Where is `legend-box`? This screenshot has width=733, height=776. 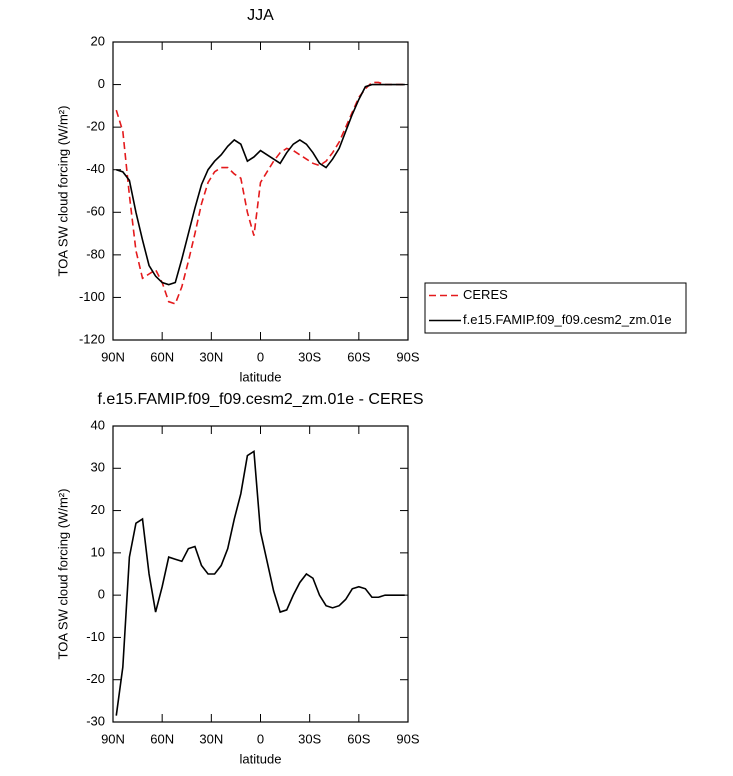
legend-box is located at coordinates (555, 308).